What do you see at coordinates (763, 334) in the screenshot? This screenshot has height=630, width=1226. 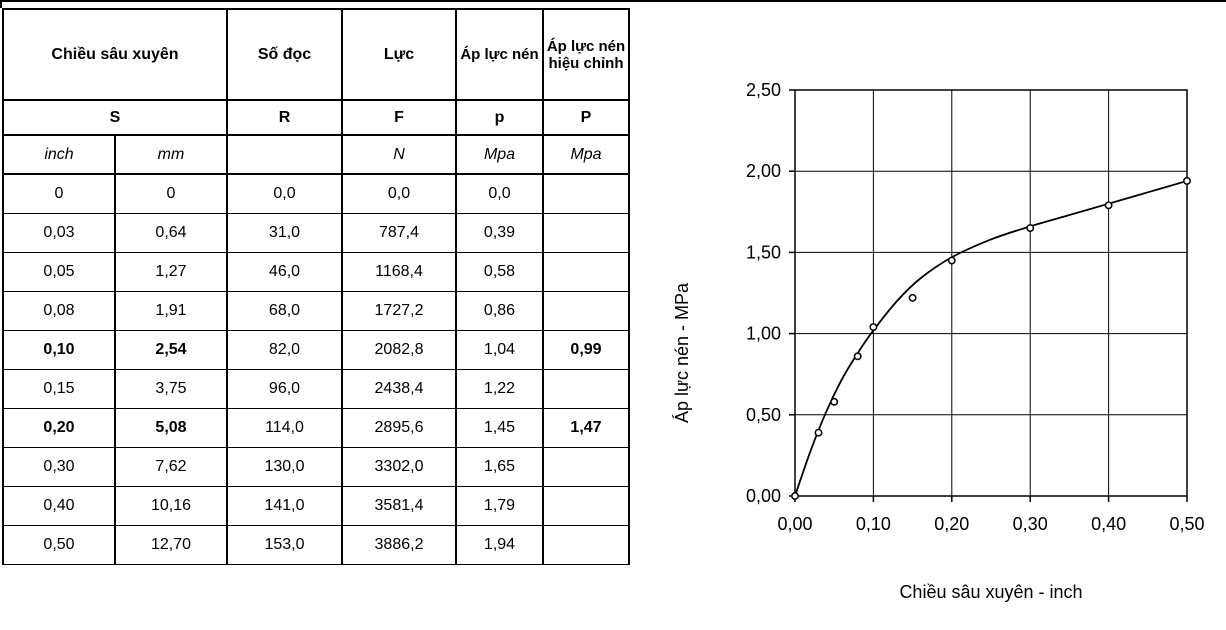 I see `y-tick-label: 1,00` at bounding box center [763, 334].